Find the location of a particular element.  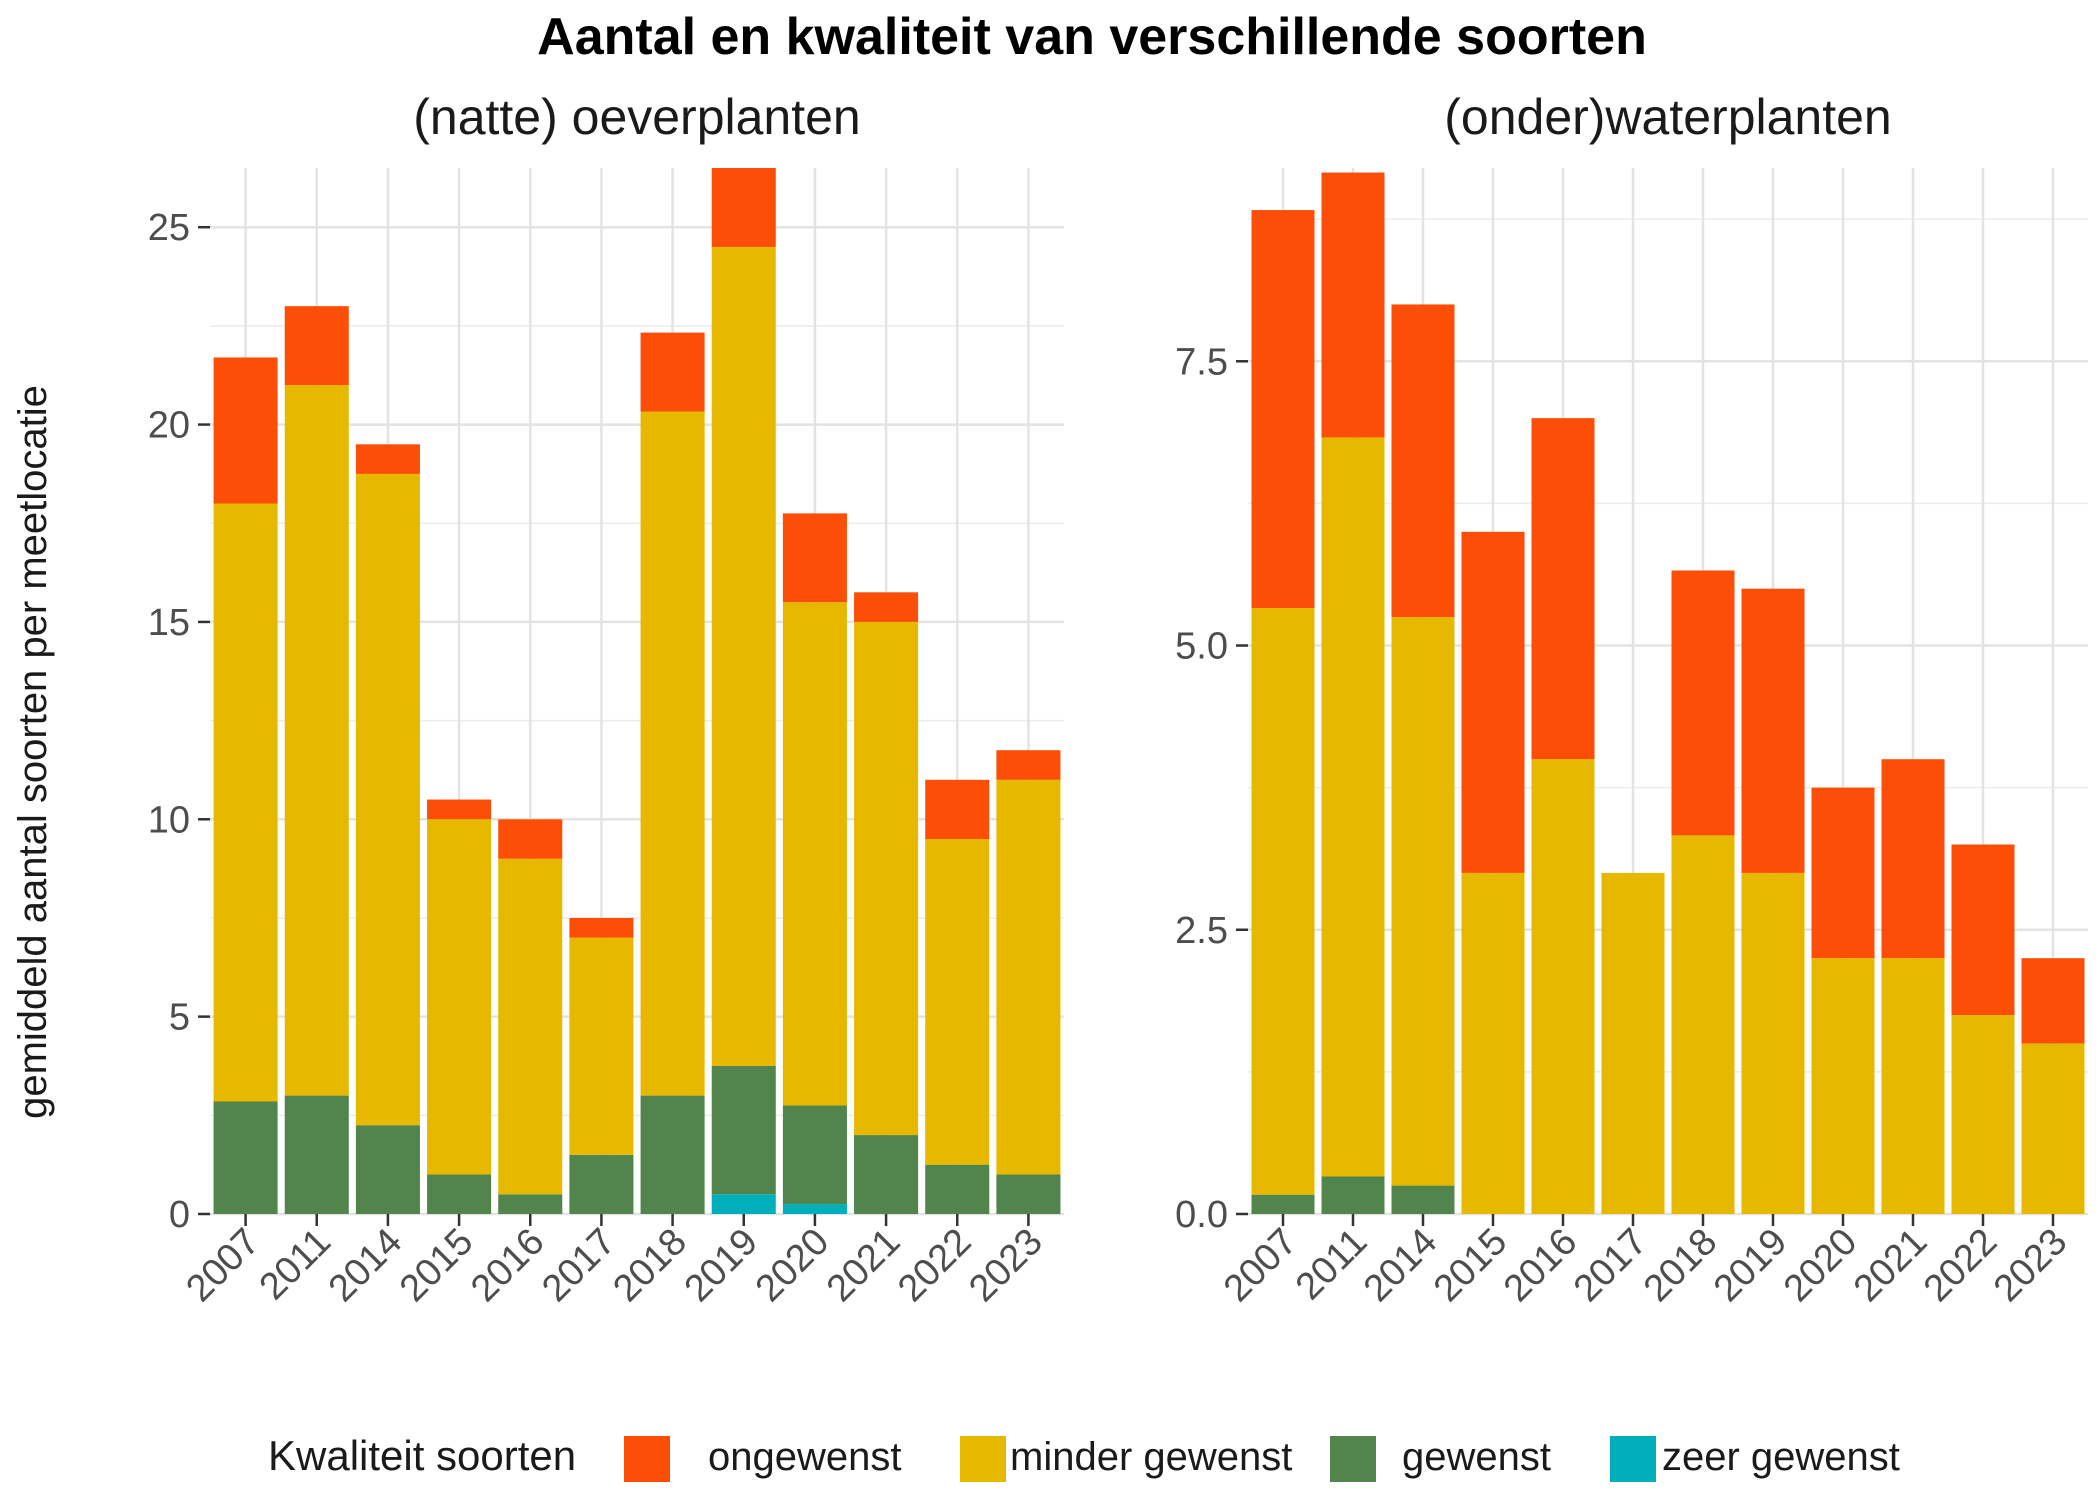

y-tick-label: 7.5 is located at coordinates (1201, 362).